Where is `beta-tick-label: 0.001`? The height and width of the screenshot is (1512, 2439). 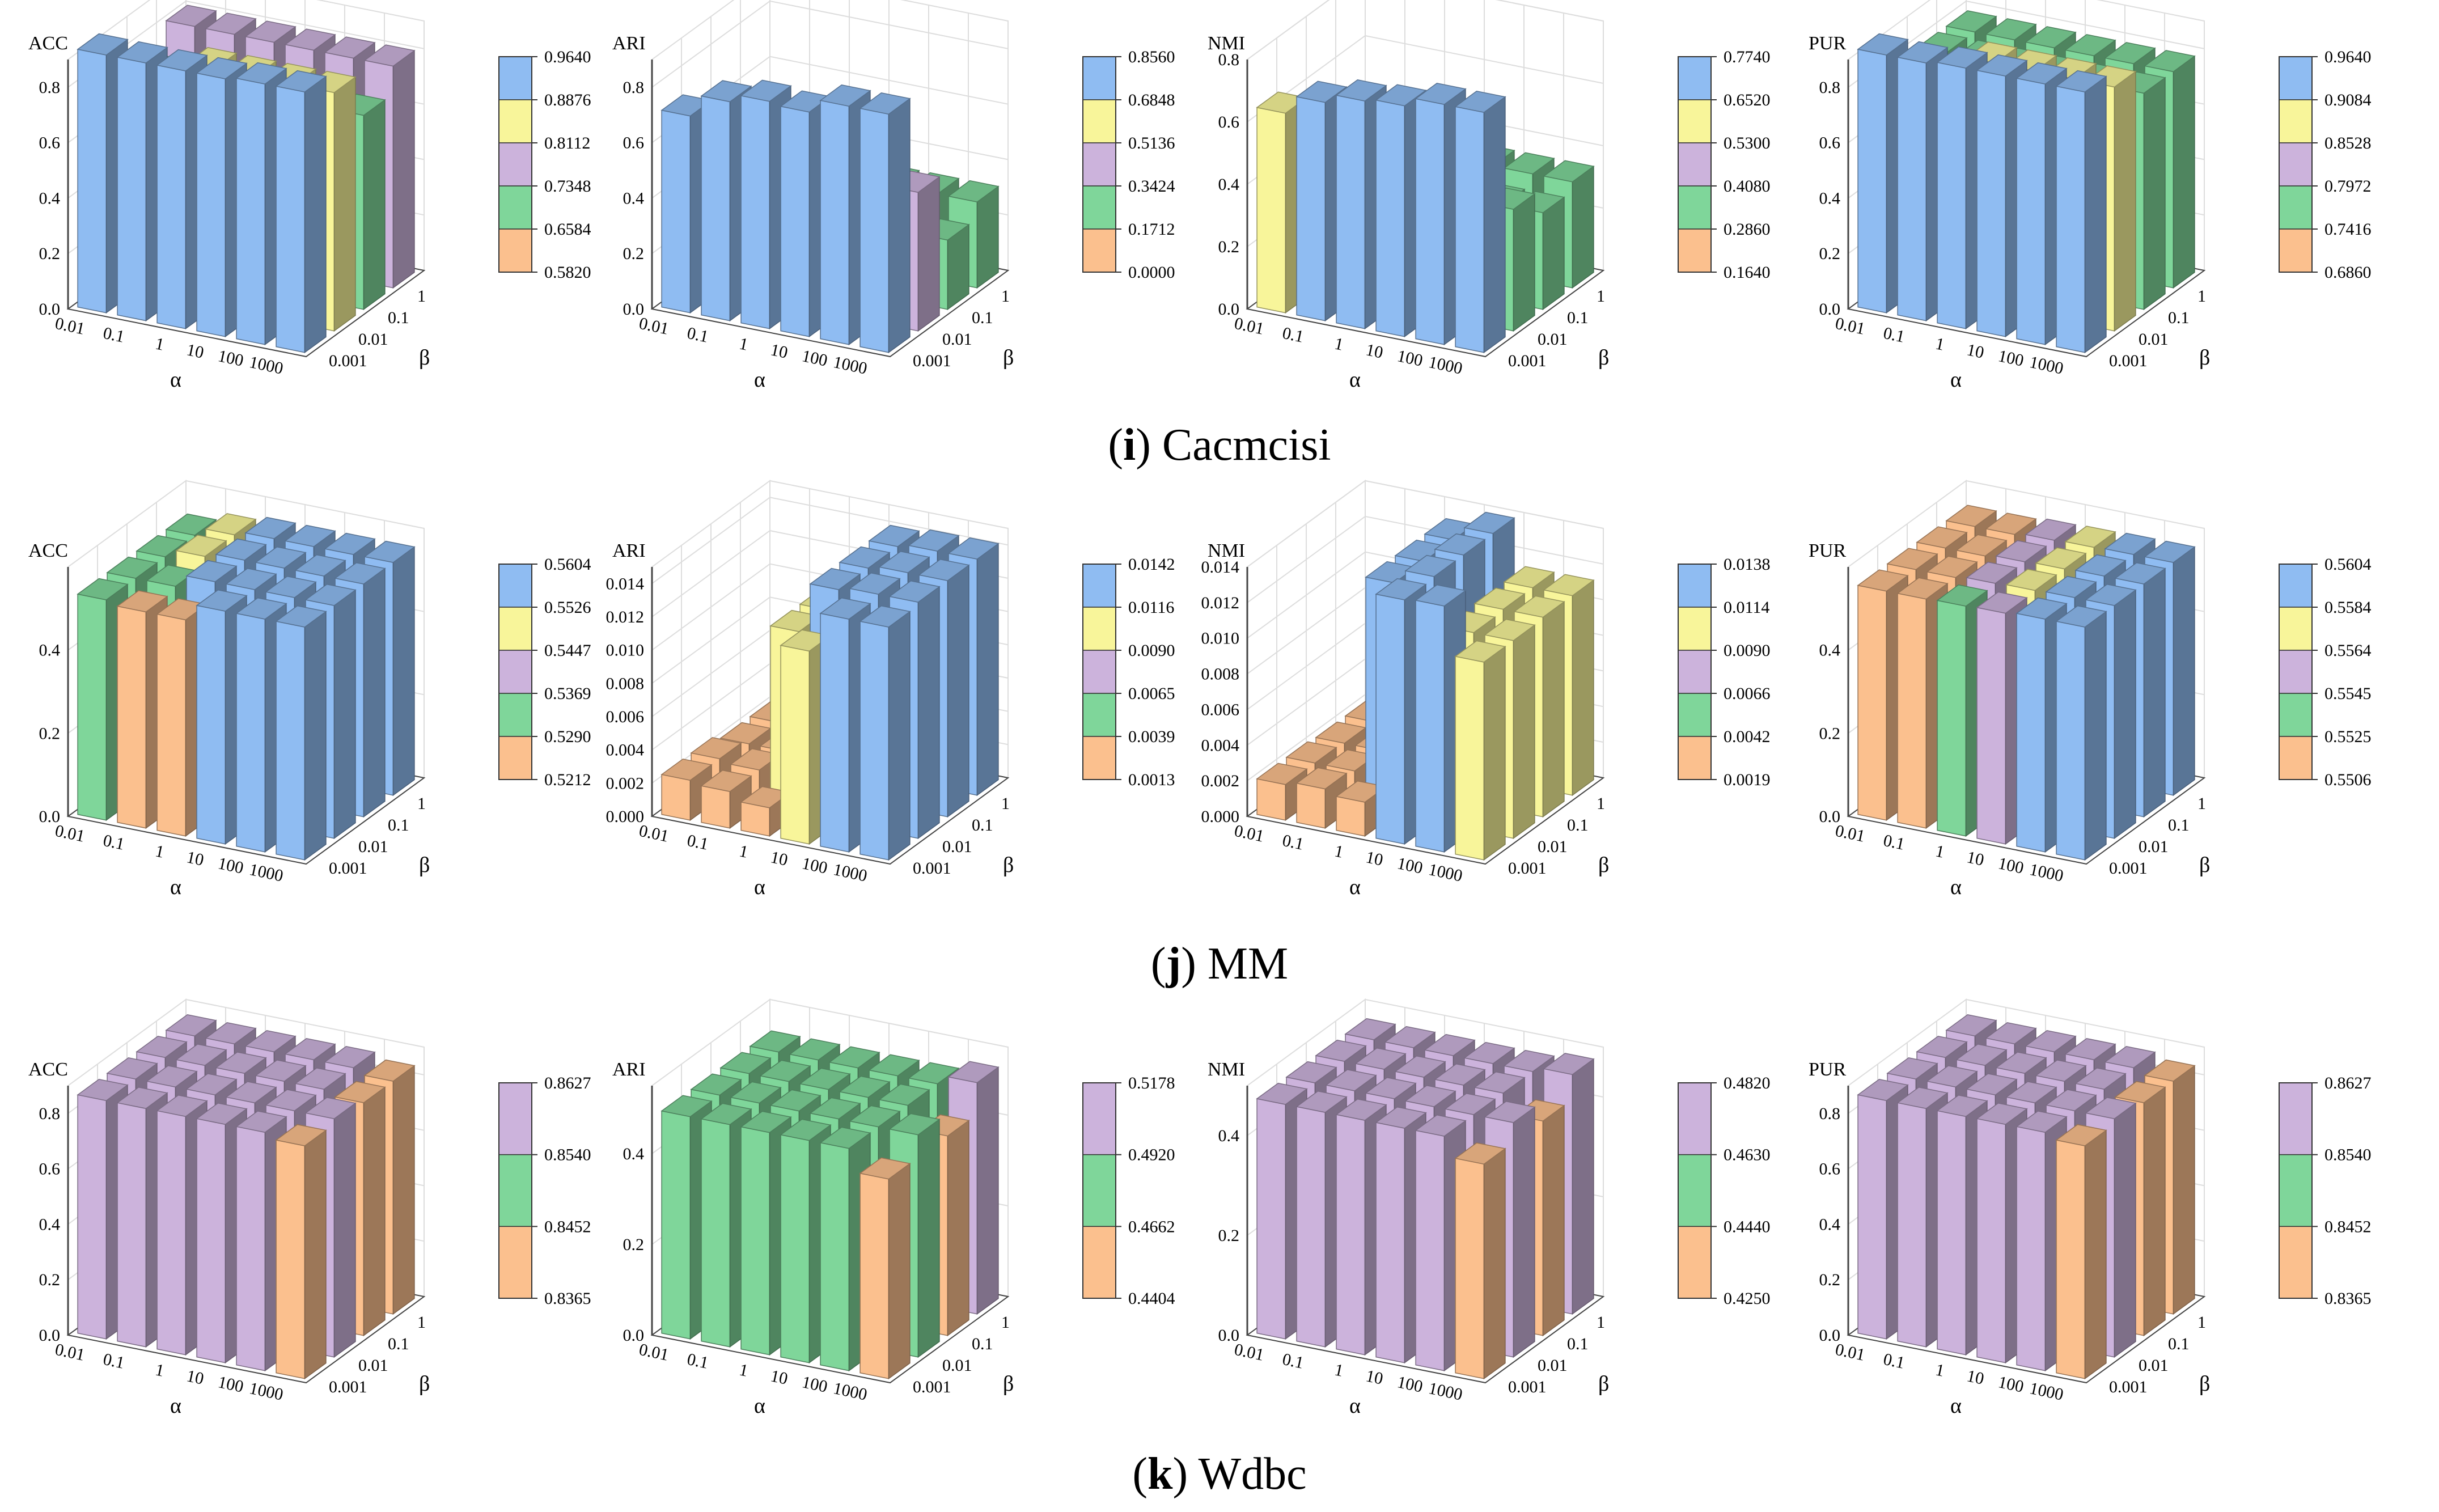 beta-tick-label: 0.001 is located at coordinates (1527, 1387).